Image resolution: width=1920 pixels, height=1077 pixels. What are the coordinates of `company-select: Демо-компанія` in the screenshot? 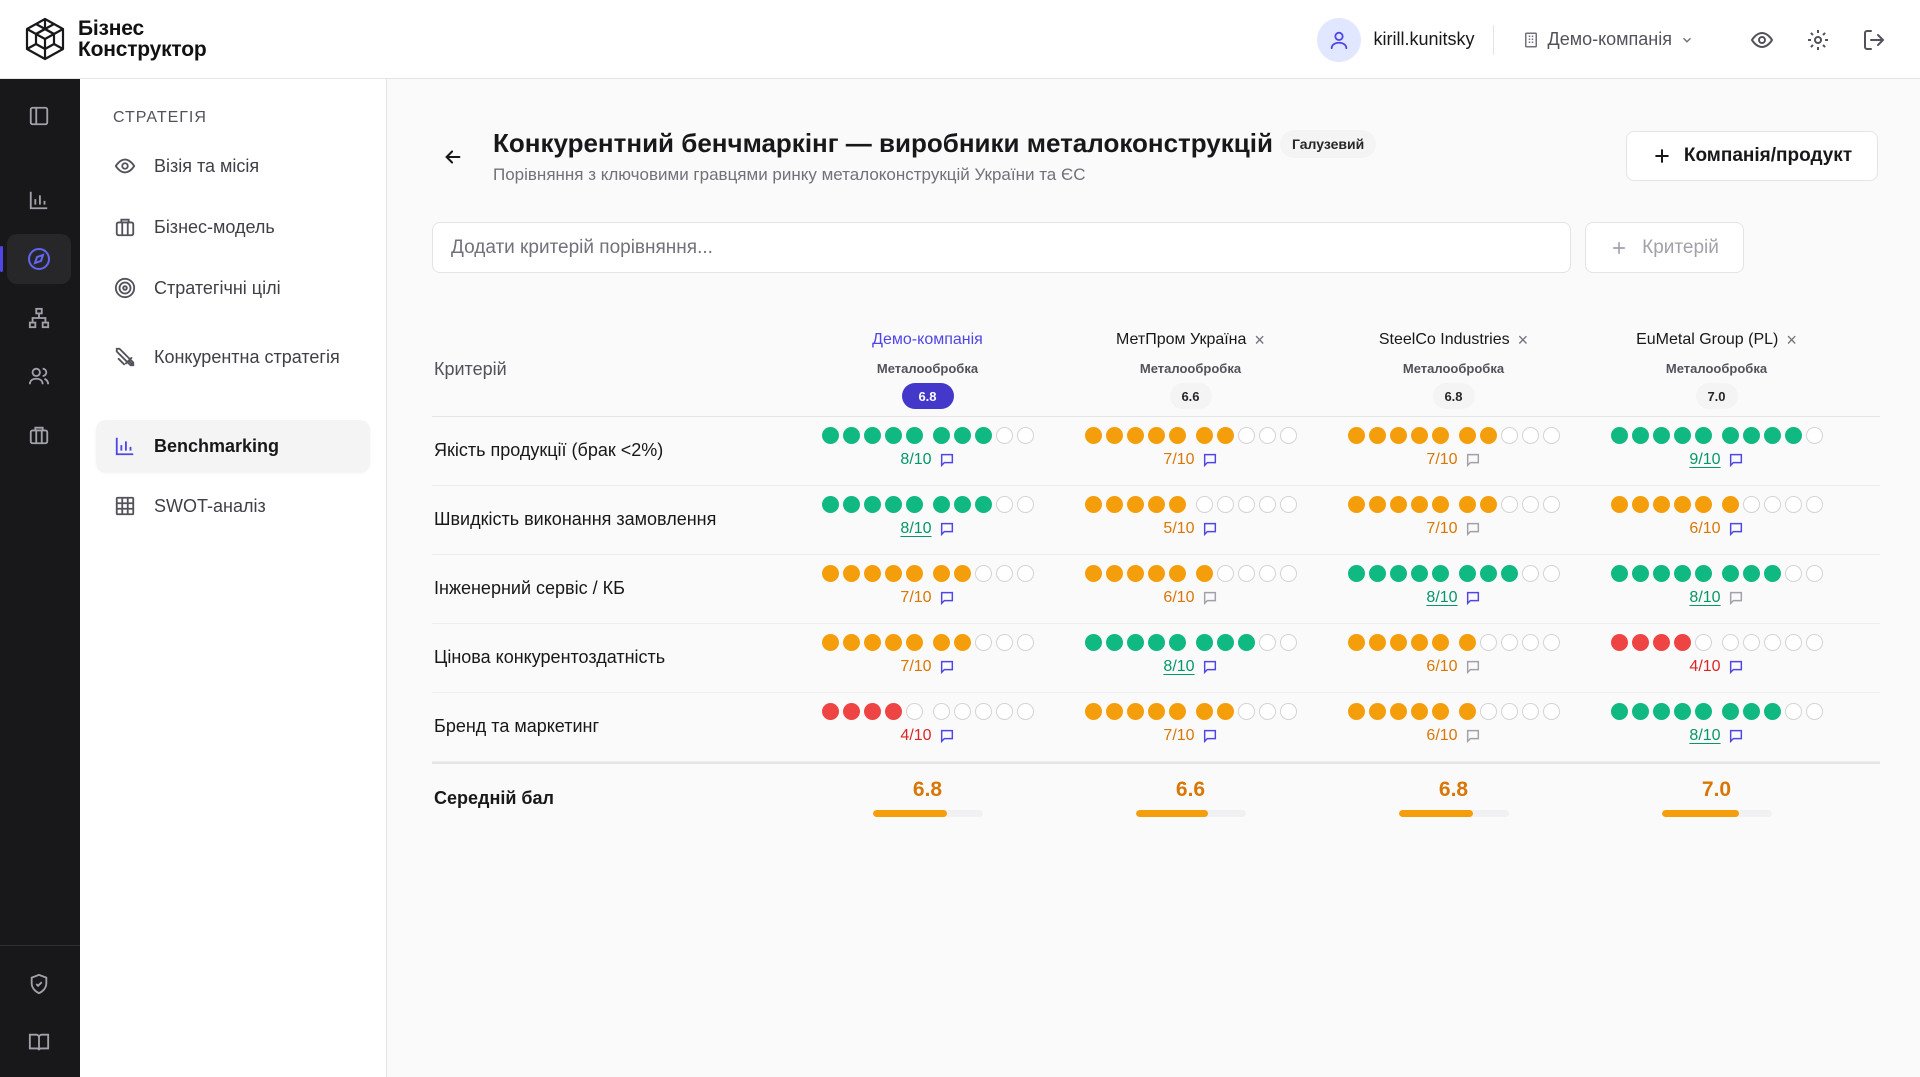 It's located at (1608, 39).